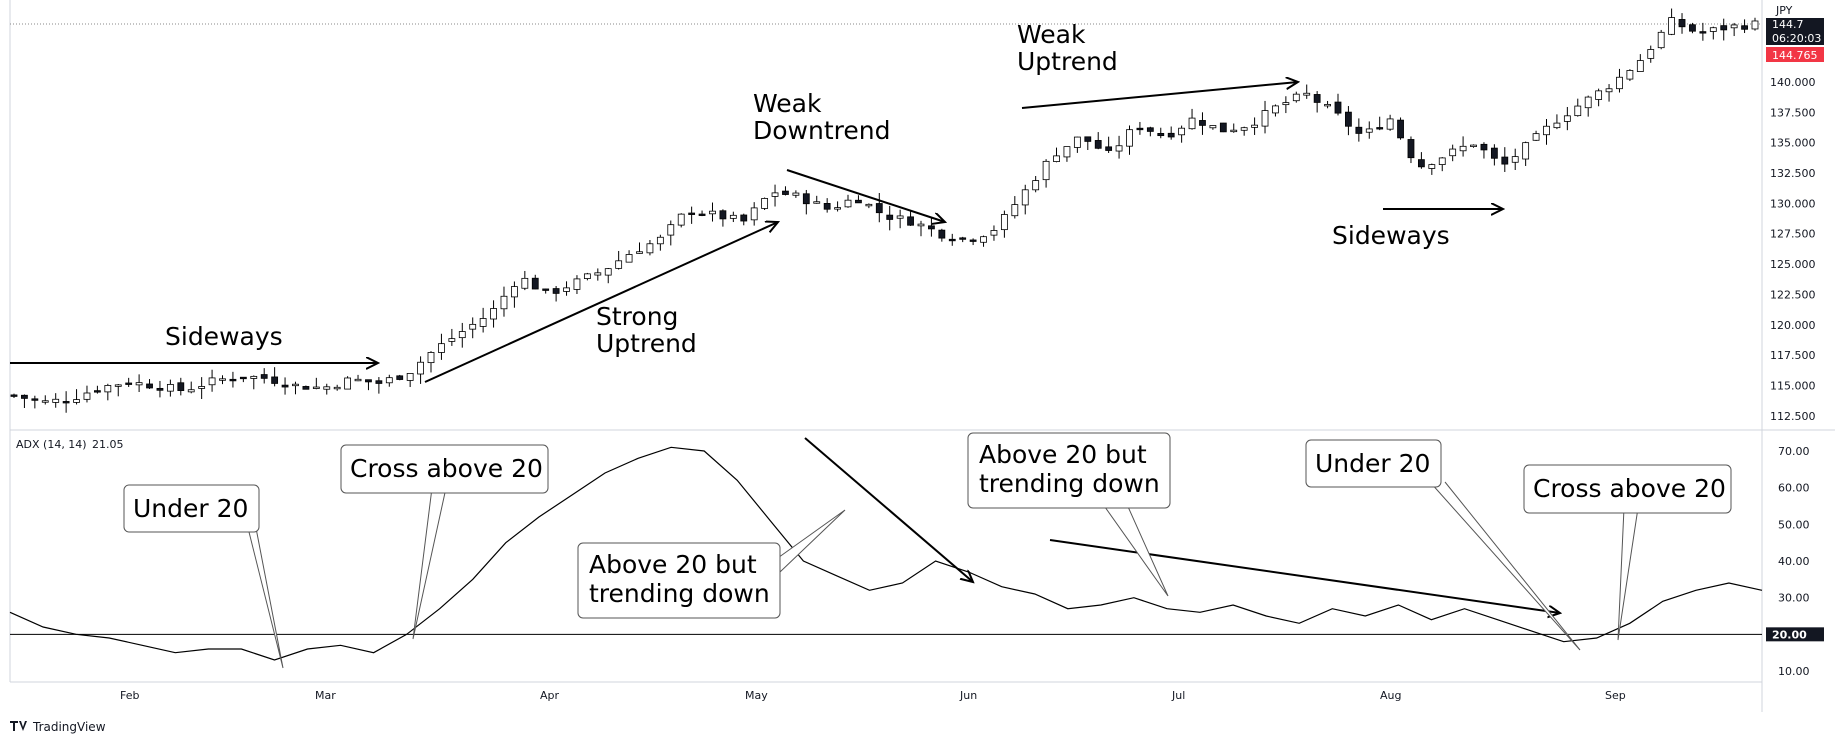 The width and height of the screenshot is (1835, 743). I want to click on callout-above-20-2: Above 20 but trending down, so click(1069, 514).